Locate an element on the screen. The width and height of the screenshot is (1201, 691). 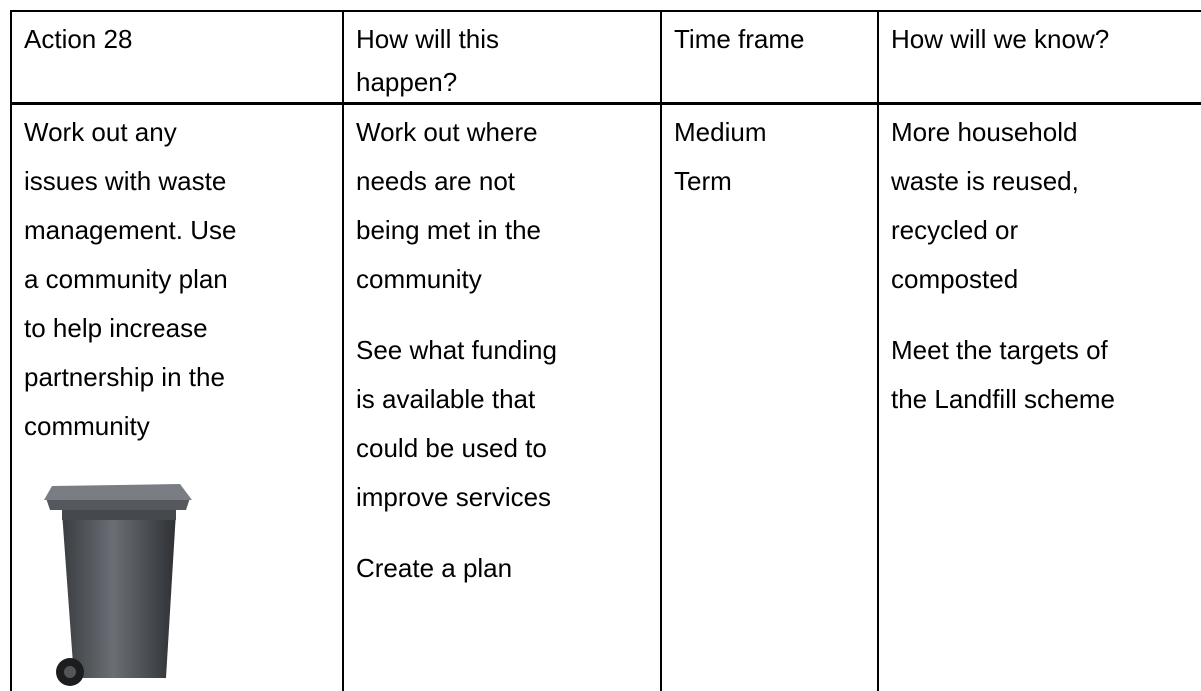
header-cell: How will we know? is located at coordinates (1000, 39).